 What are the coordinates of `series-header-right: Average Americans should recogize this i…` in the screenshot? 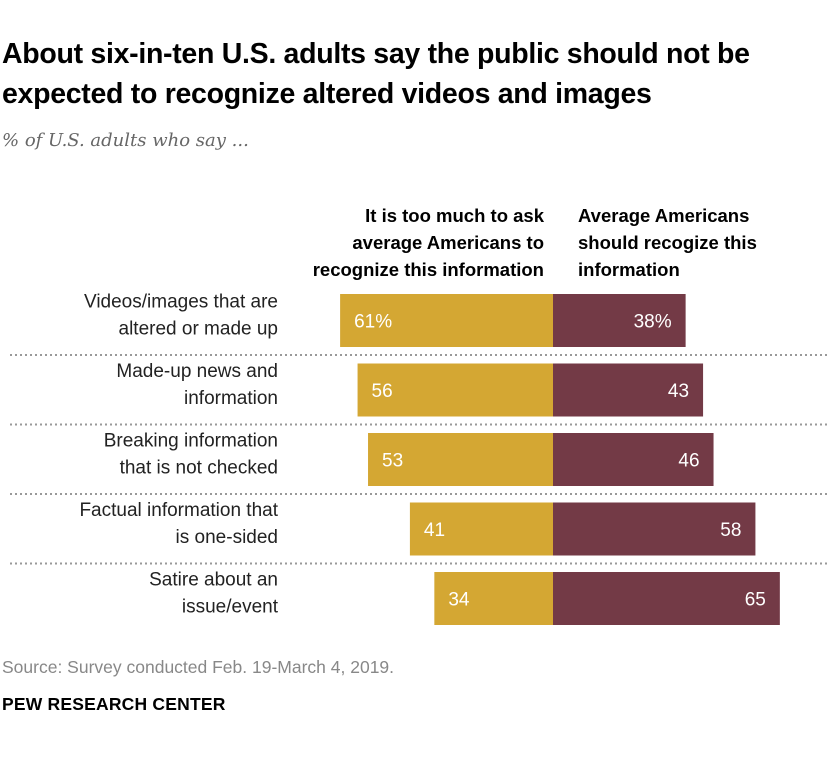 It's located at (698, 242).